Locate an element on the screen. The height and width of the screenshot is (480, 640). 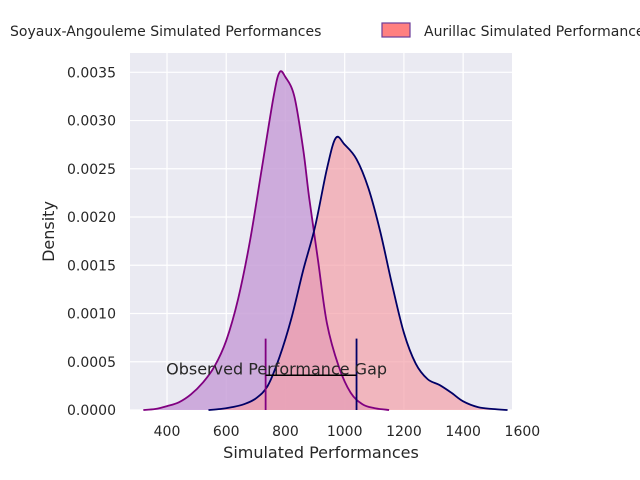
y-tick-label: 0.0035 is located at coordinates (91, 73).